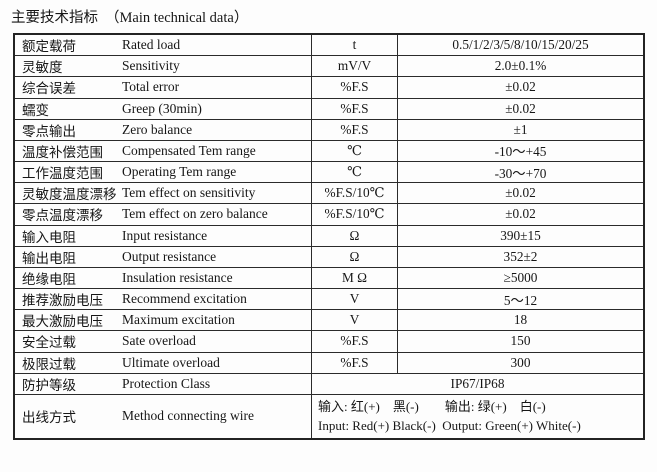 The height and width of the screenshot is (472, 657). Describe the element at coordinates (184, 299) in the screenshot. I see `parameter-name-en: Recommend excitation` at that location.